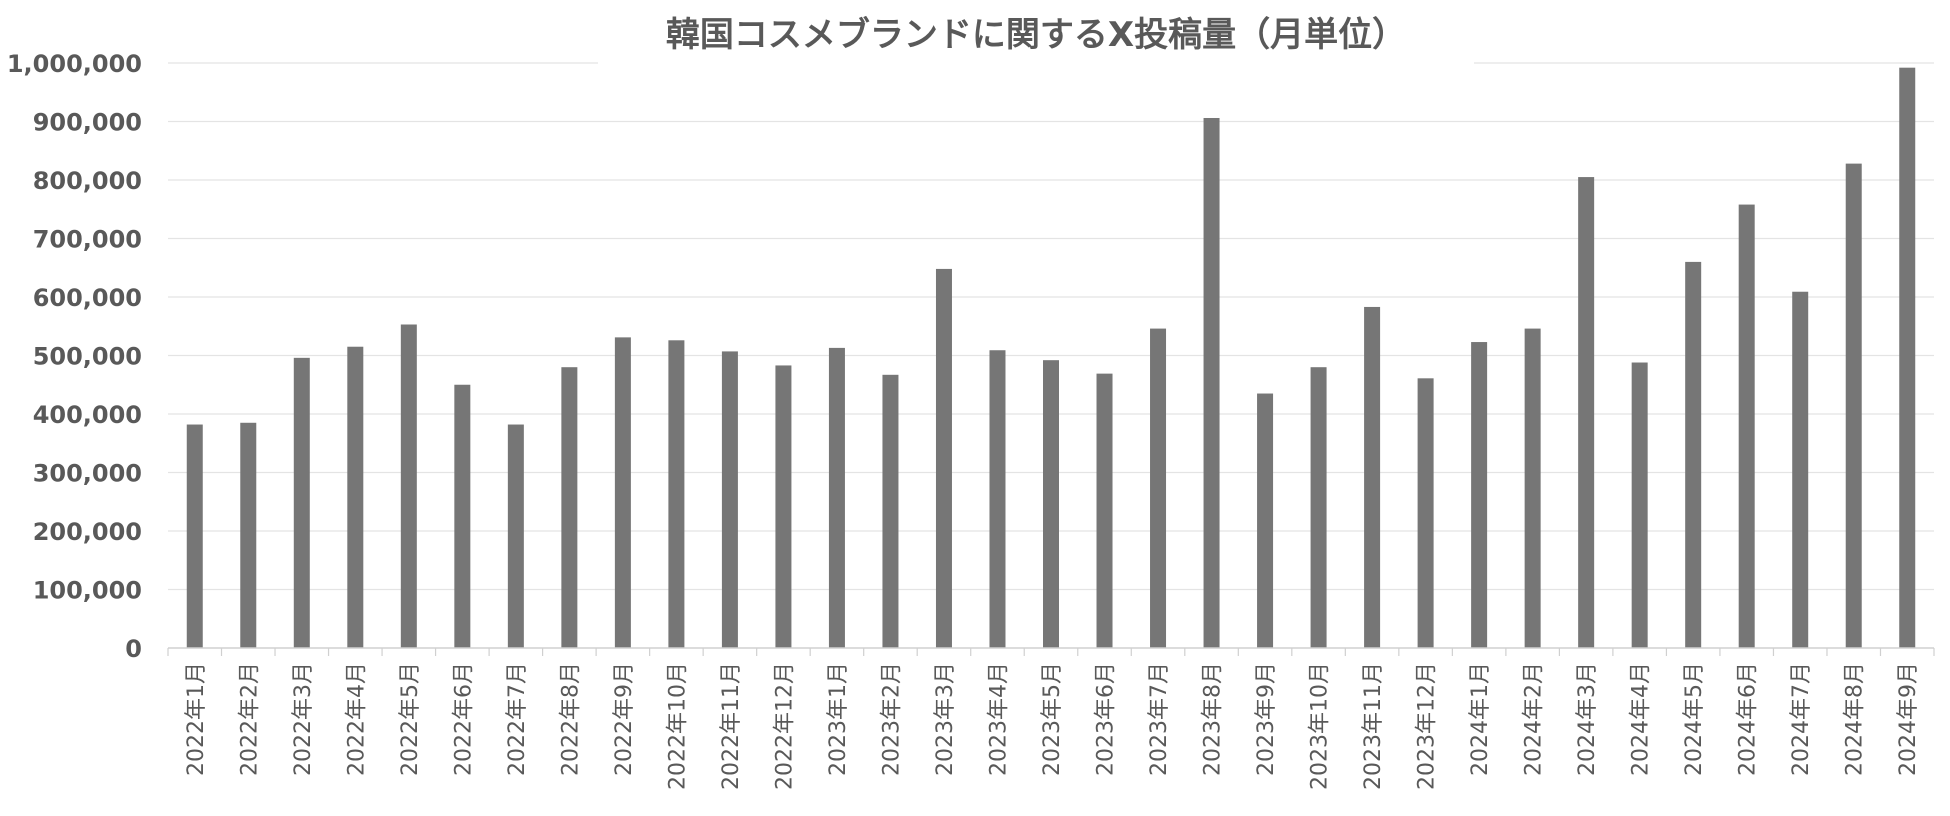  Describe the element at coordinates (356, 719) in the screenshot. I see `x-tick-label: 2022年4月` at that location.